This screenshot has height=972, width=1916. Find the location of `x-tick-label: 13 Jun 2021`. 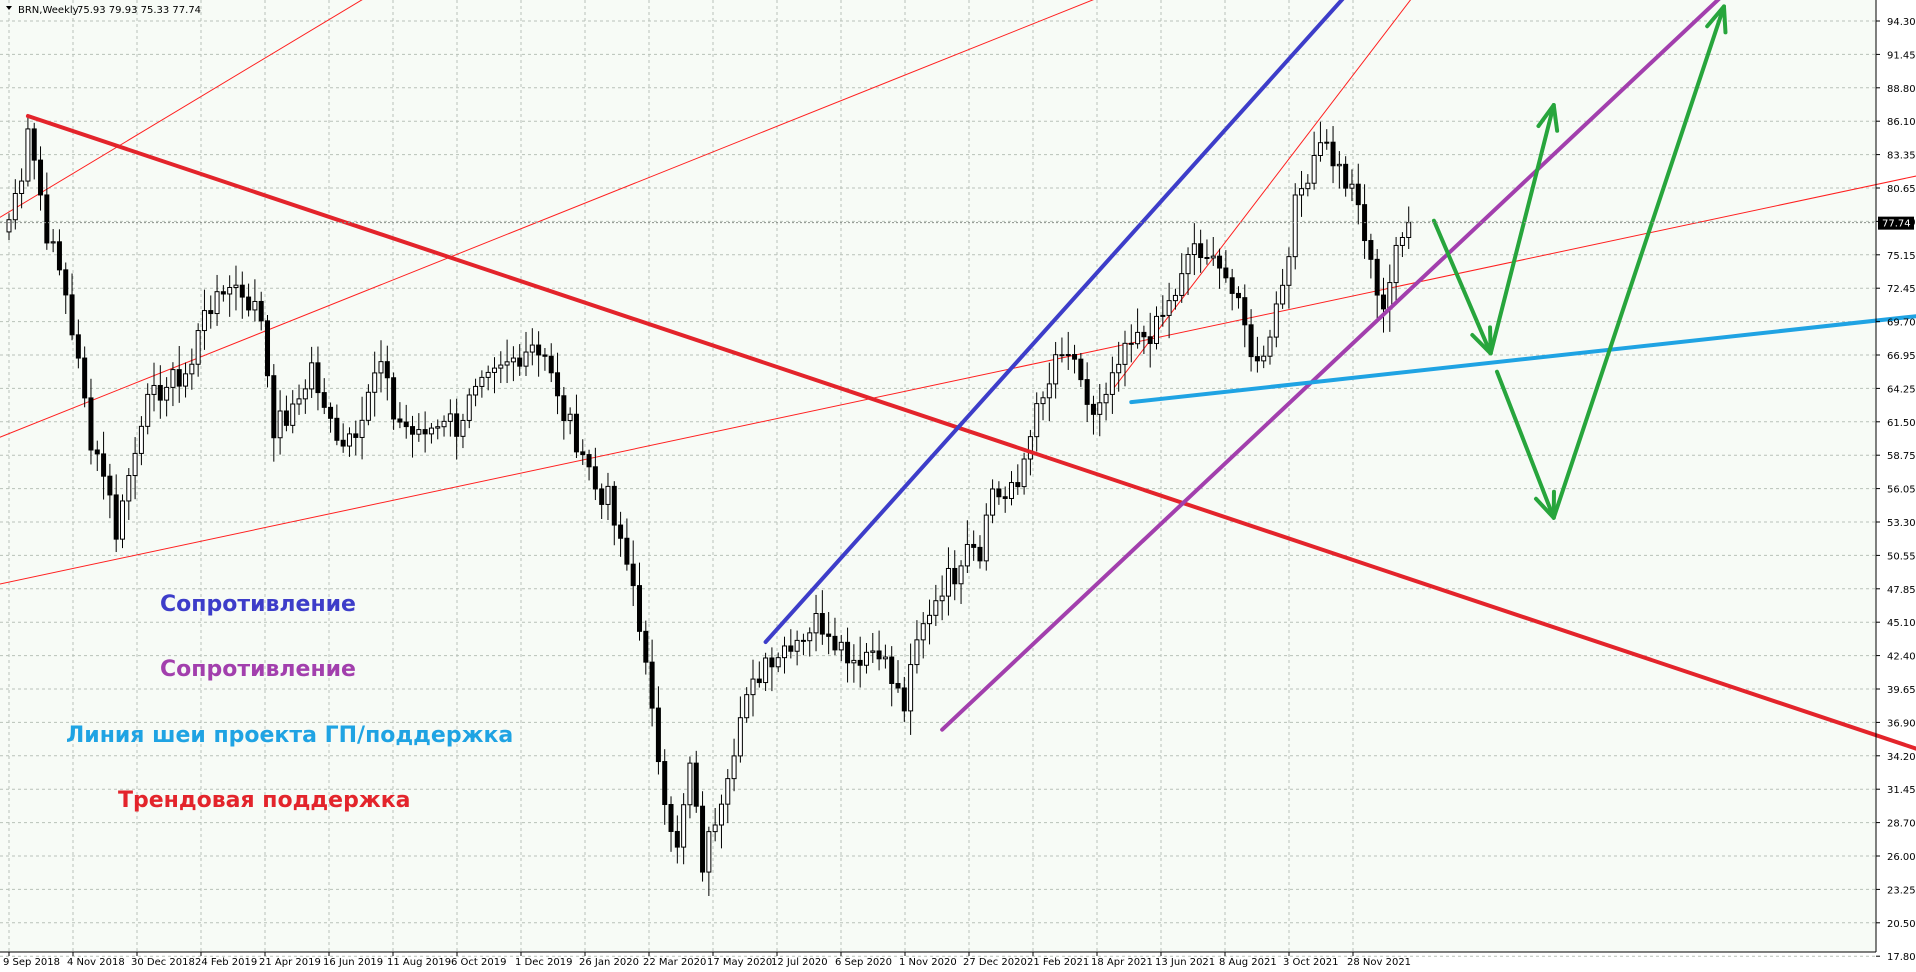

x-tick-label: 13 Jun 2021 is located at coordinates (1185, 962).